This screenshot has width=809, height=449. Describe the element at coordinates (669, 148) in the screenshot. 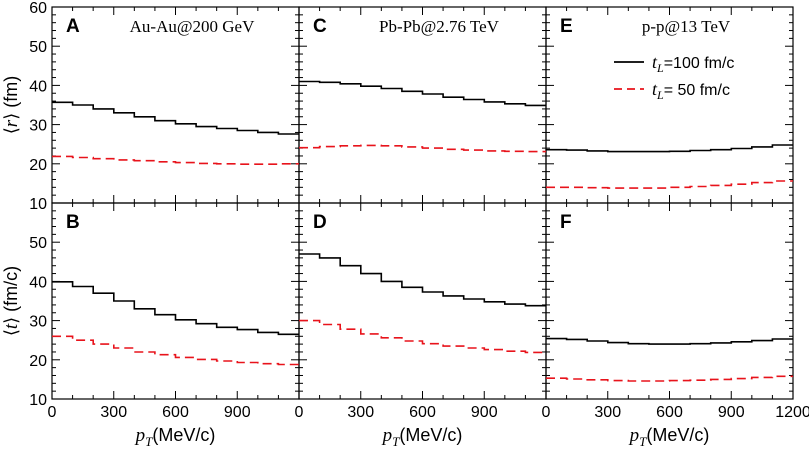

I see `series-line-E-tL100` at that location.